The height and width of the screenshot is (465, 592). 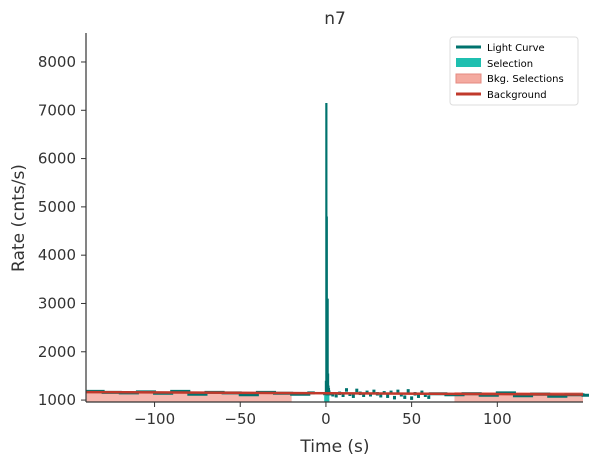 What do you see at coordinates (497, 419) in the screenshot?
I see `x-tick-label: 100` at bounding box center [497, 419].